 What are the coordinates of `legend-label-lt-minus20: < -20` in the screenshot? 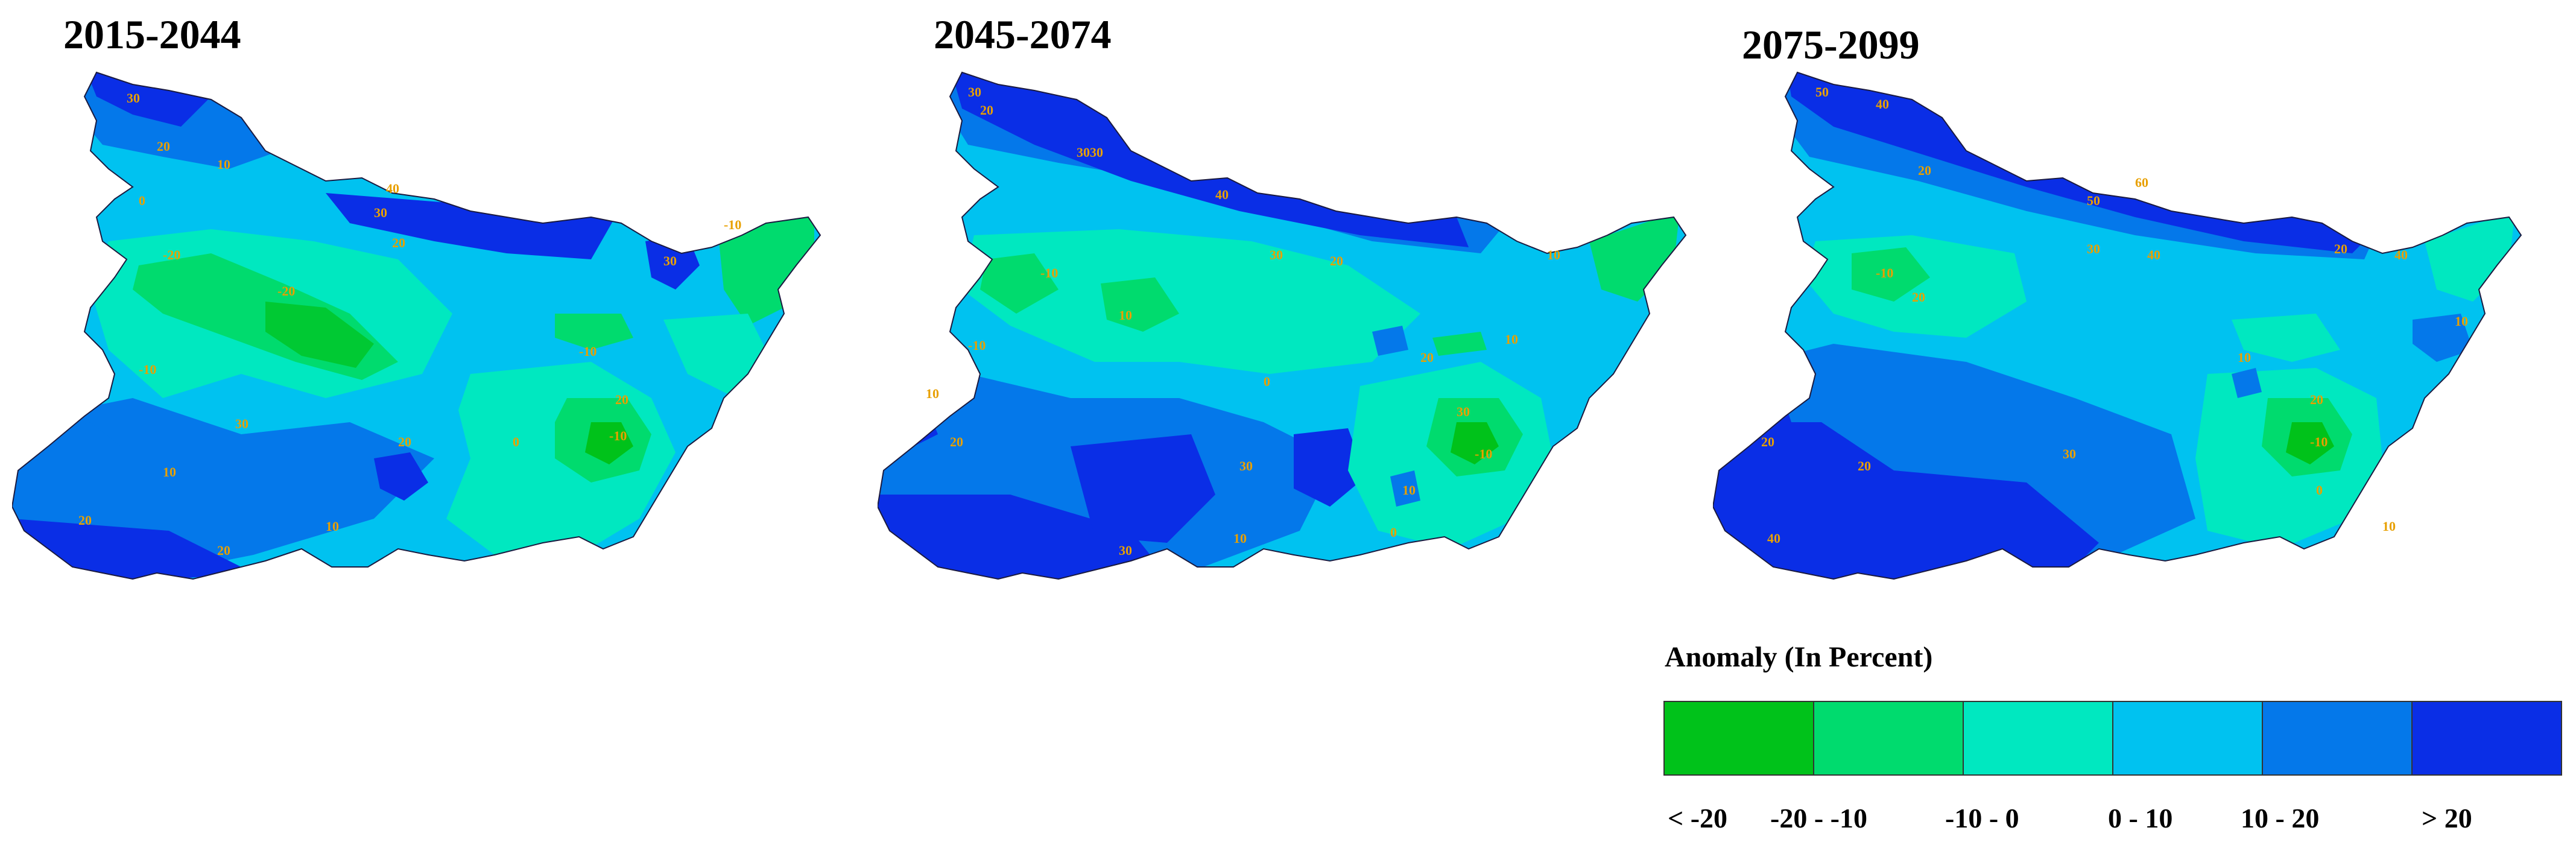 It's located at (1698, 818).